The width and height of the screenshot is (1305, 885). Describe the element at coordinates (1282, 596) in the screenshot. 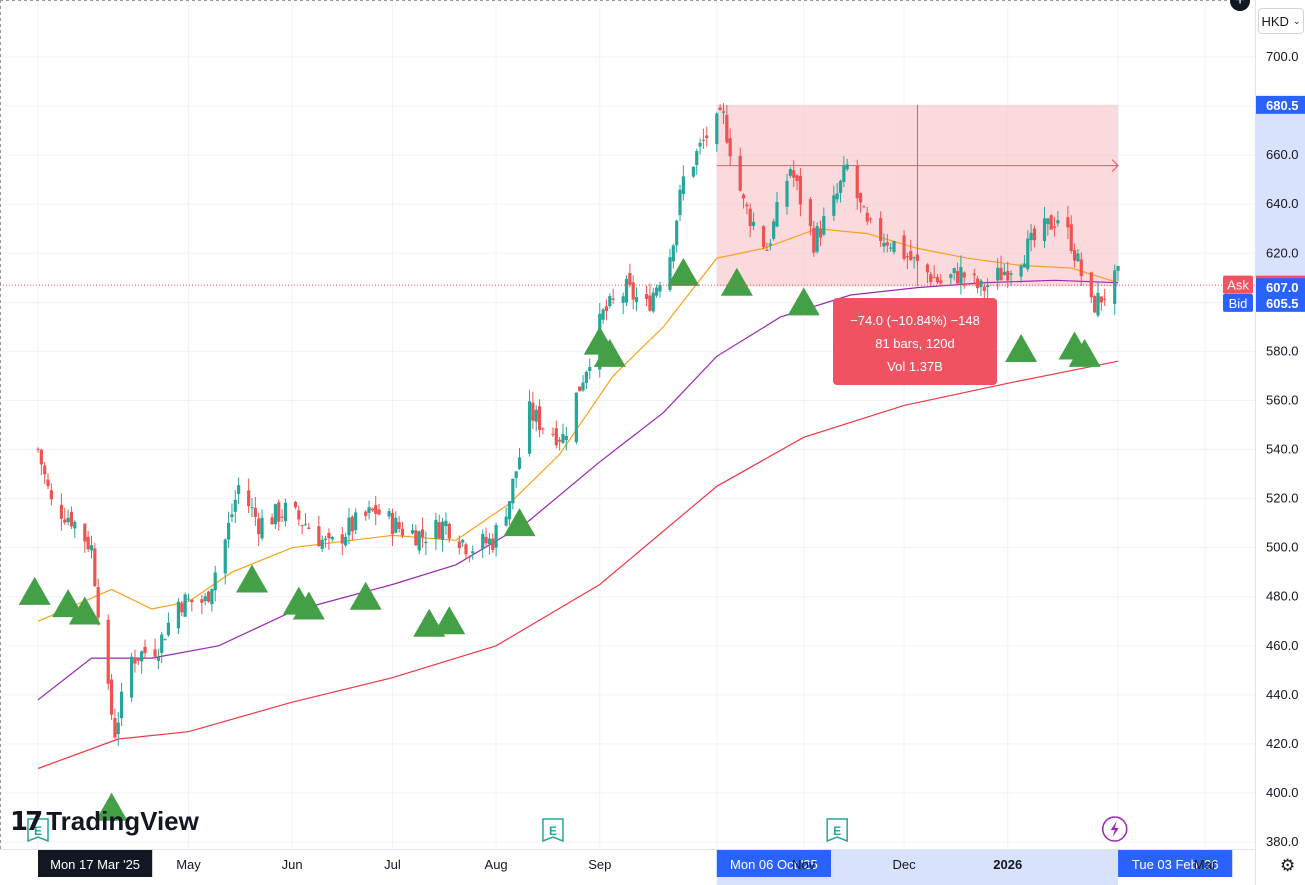

I see `price-tick-label: 480.0` at that location.